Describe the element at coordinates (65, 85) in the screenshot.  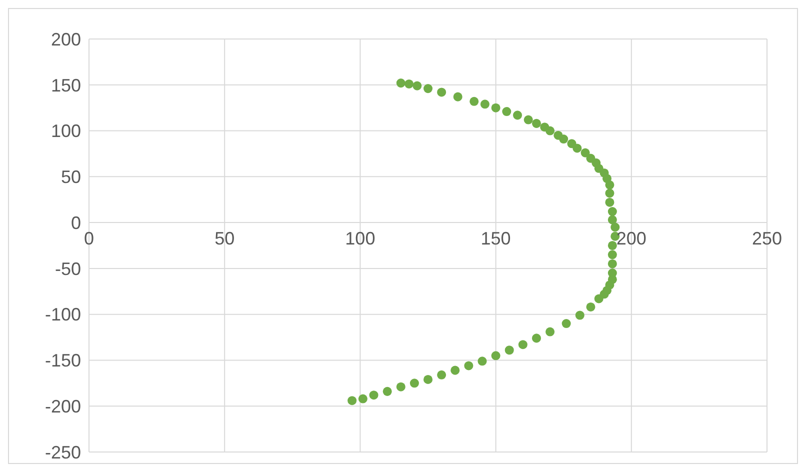
I see `y-tick-label: 150` at that location.